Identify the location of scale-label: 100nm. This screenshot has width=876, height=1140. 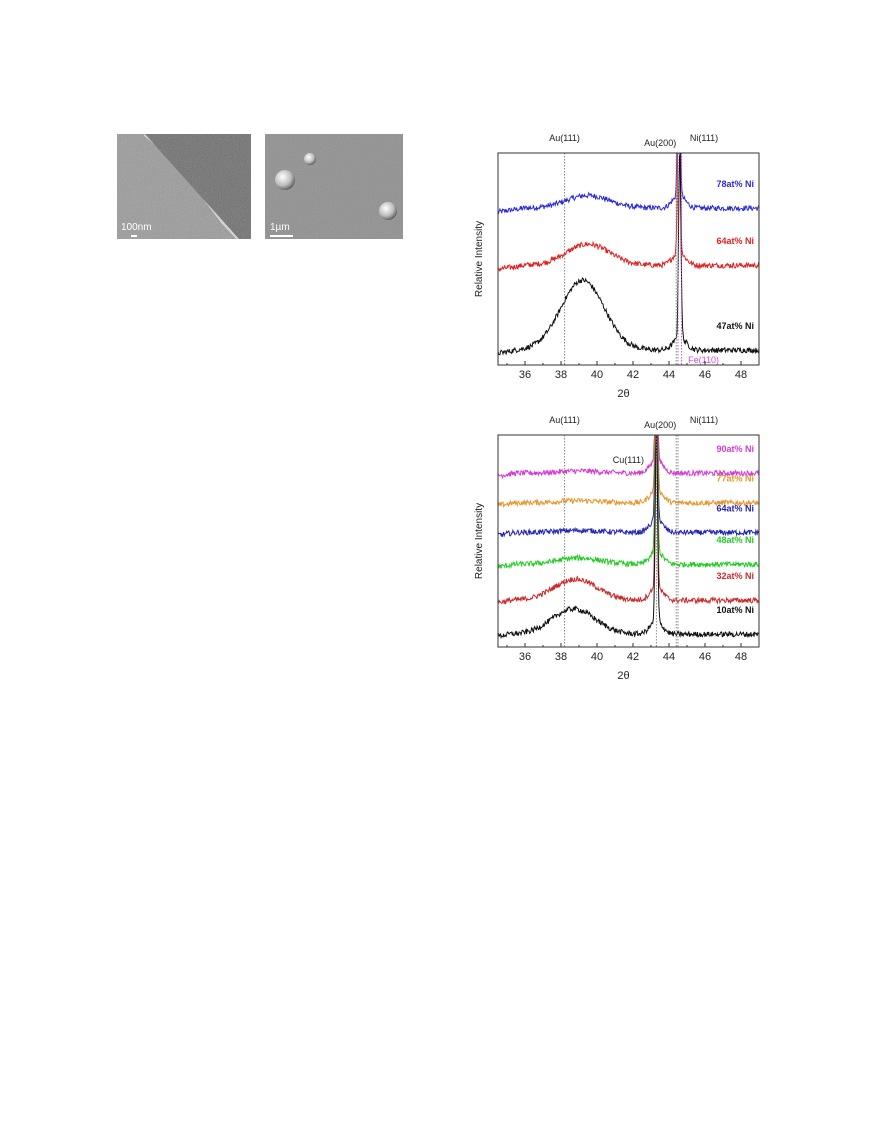
(136, 227).